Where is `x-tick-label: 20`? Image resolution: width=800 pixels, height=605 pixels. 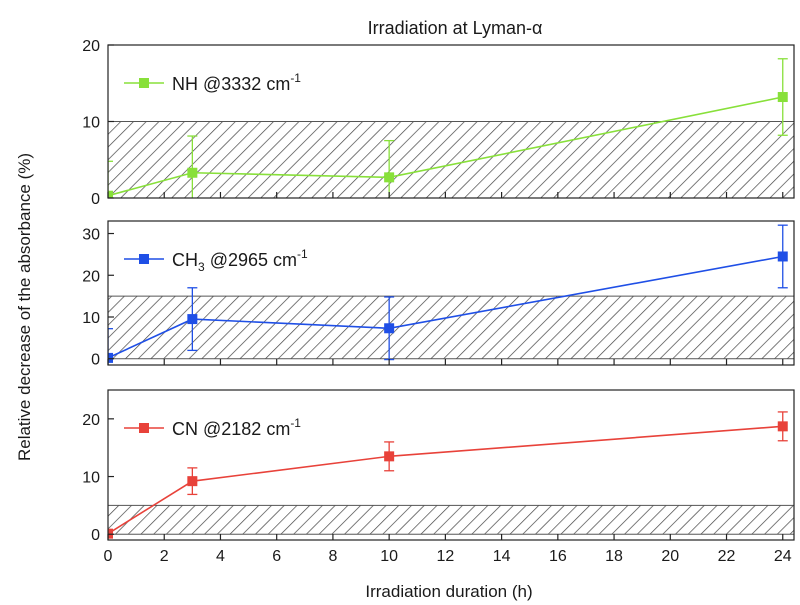
x-tick-label: 20 is located at coordinates (670, 556).